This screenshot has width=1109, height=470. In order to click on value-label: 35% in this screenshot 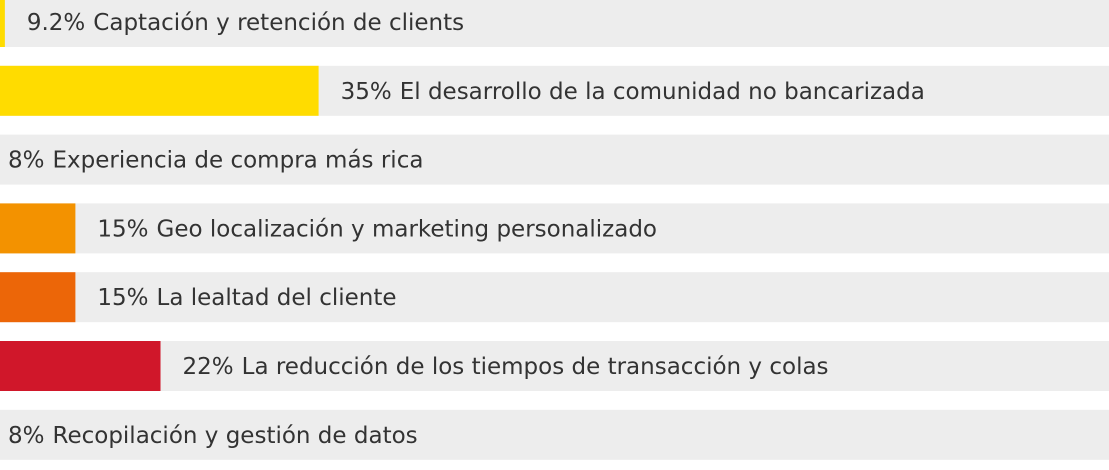, I will do `click(366, 91)`.